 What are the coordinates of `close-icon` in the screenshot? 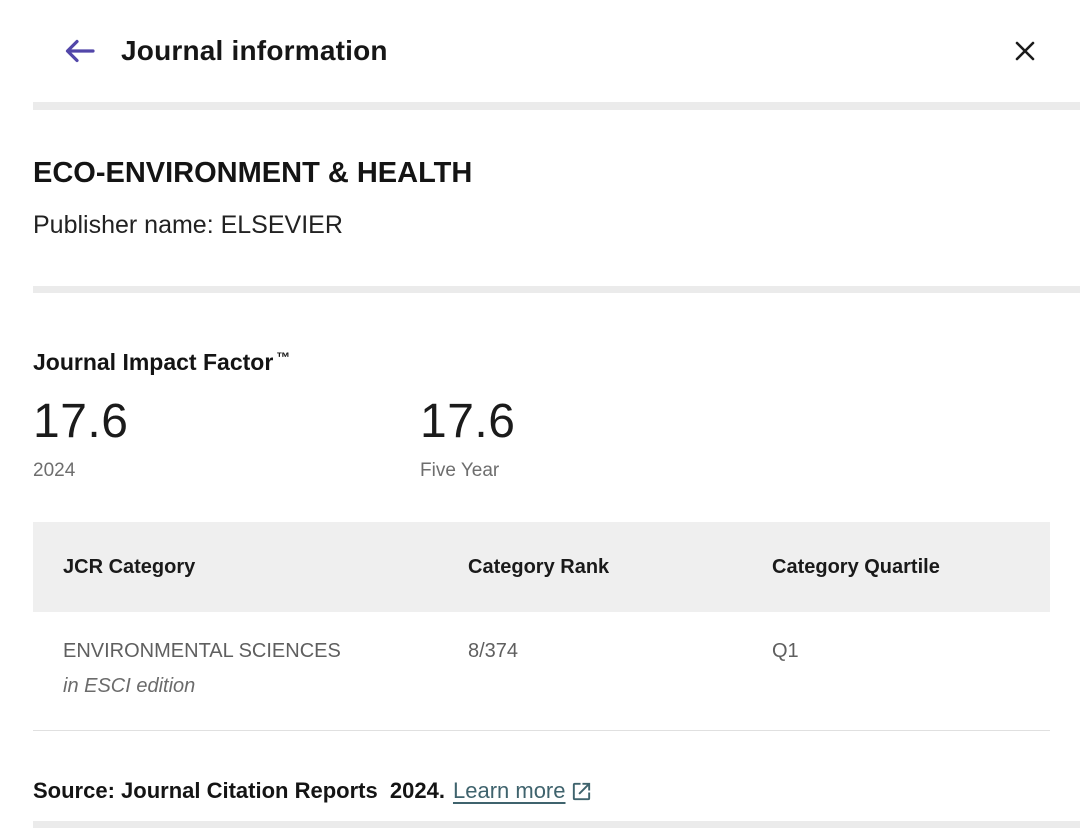 It's located at (1025, 51).